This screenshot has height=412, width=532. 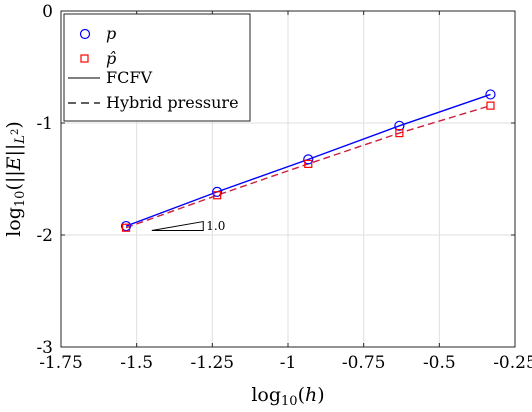 What do you see at coordinates (213, 363) in the screenshot?
I see `x-tick-label: -1.25` at bounding box center [213, 363].